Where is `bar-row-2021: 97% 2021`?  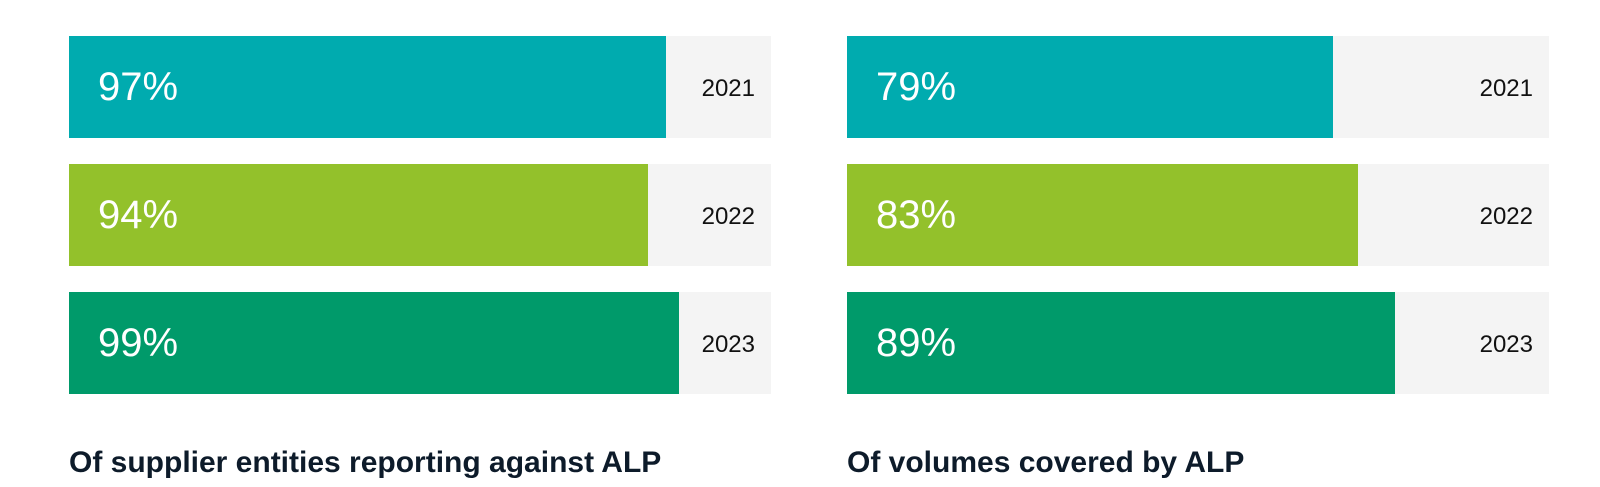
bar-row-2021: 97% 2021 is located at coordinates (420, 87).